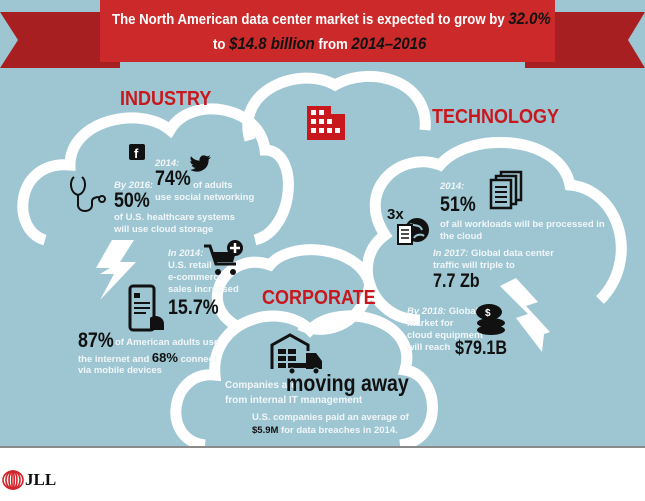 This screenshot has width=645, height=501. I want to click on facebook-icon: f, so click(137, 152).